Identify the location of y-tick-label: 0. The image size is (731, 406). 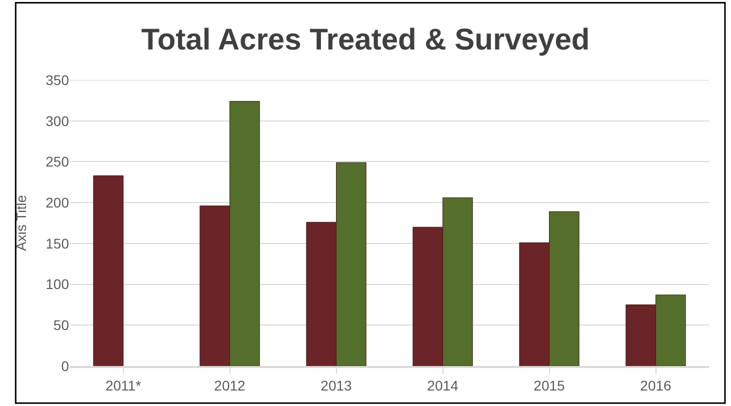
(65, 366).